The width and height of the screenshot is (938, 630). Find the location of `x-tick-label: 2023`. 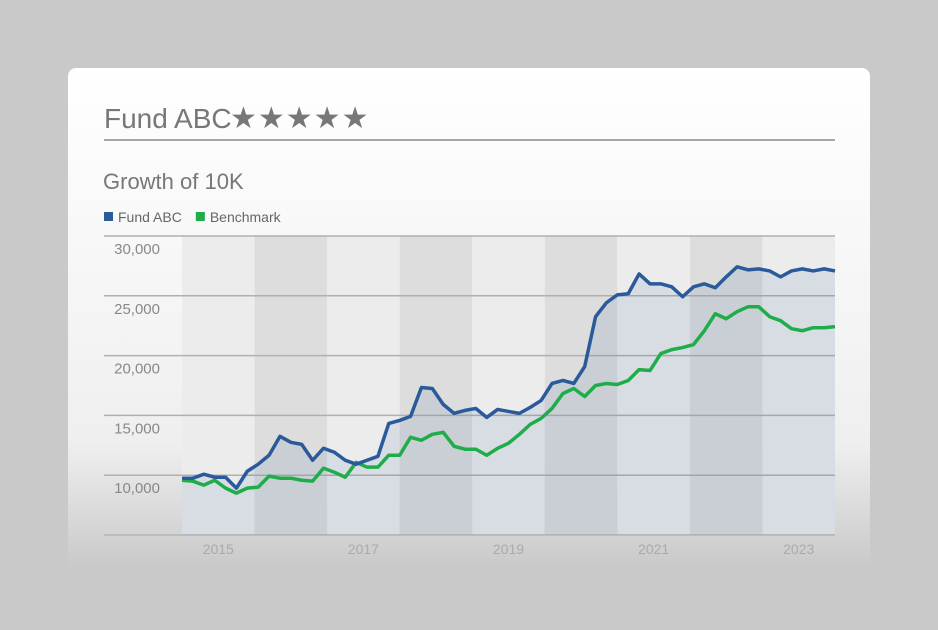

x-tick-label: 2023 is located at coordinates (798, 549).